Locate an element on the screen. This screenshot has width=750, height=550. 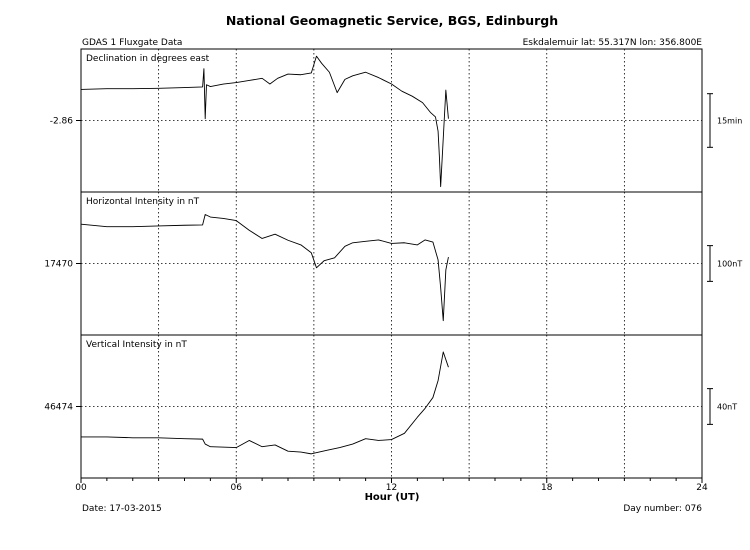
panel-title: Vertical Intensity in nT is located at coordinates (136, 345).